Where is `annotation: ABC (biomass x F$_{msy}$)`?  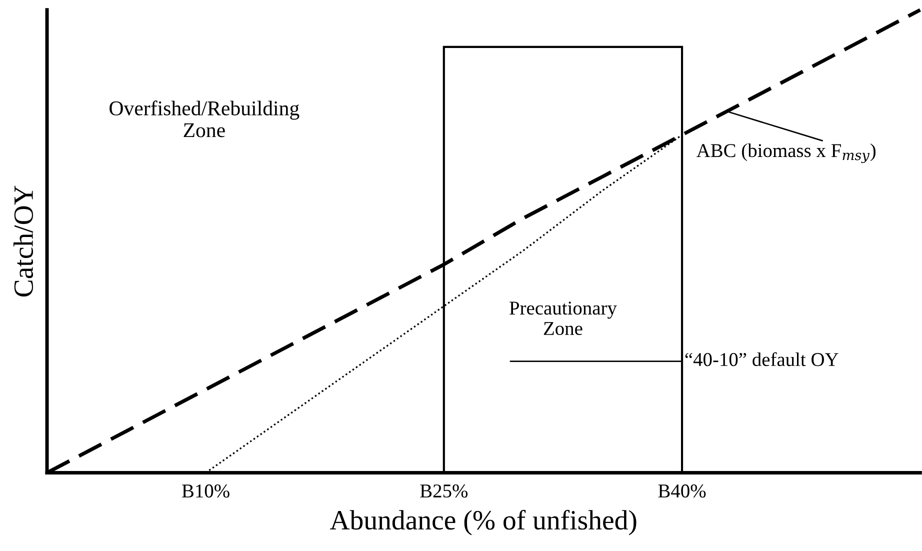
annotation: ABC (biomass x F$_{msy}$) is located at coordinates (786, 153).